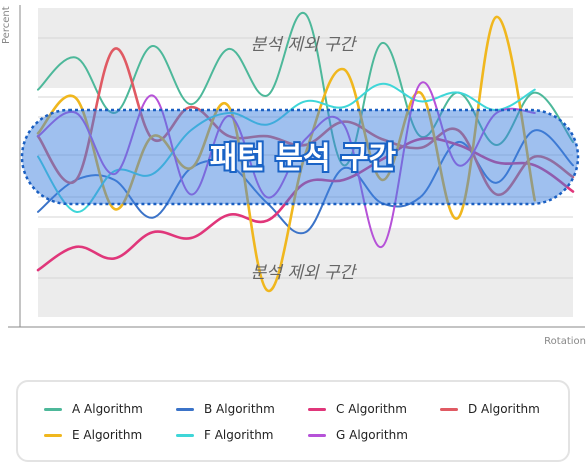  I want to click on legend-label: C Algorithm, so click(371, 409).